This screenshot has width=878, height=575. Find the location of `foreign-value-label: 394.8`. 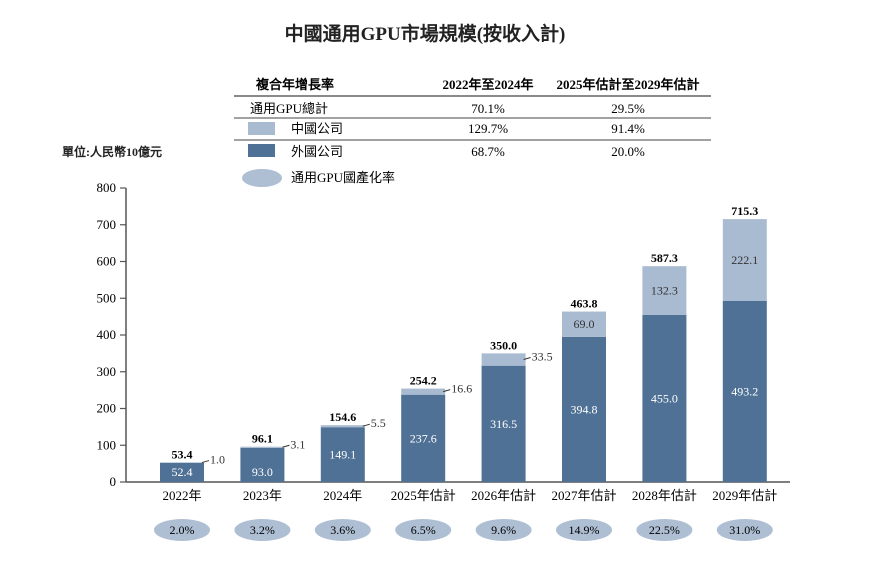

foreign-value-label: 394.8 is located at coordinates (584, 409).